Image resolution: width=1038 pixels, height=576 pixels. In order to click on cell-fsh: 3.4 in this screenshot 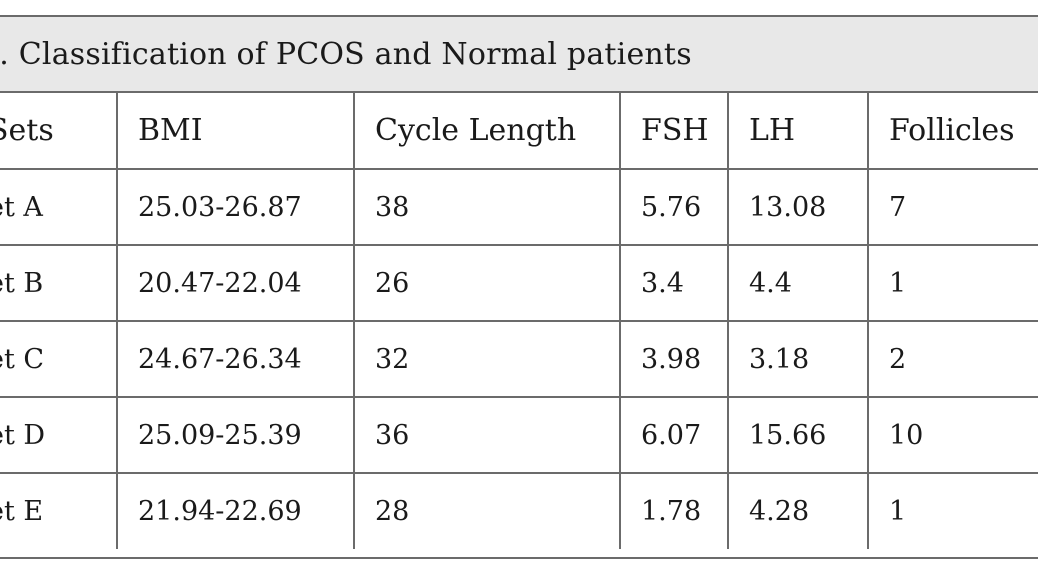, I will do `click(674, 283)`.